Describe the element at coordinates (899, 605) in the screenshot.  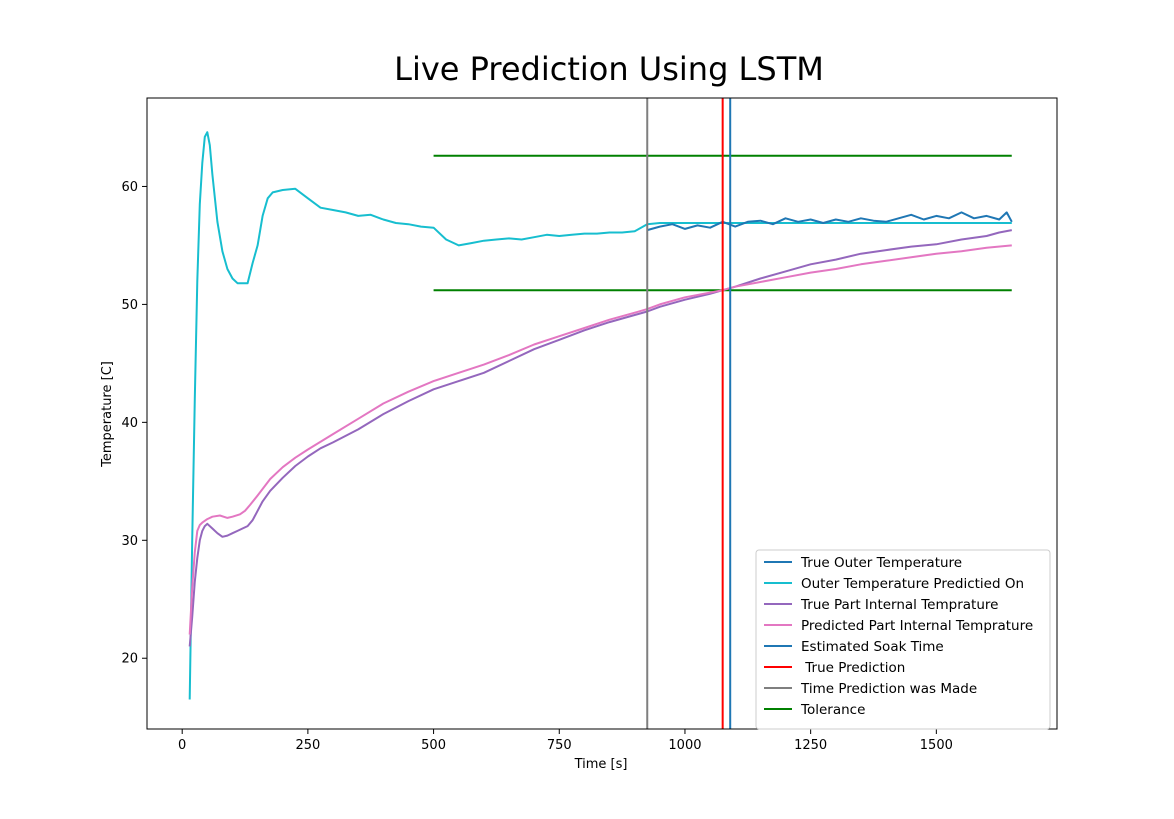
I see `legend-label: True Part Internal Temprature` at that location.